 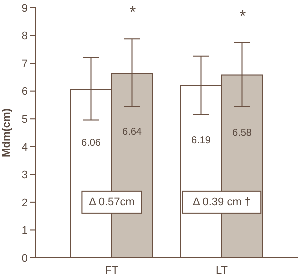 What do you see at coordinates (222, 270) in the screenshot?
I see `x-tick-label: LT` at bounding box center [222, 270].